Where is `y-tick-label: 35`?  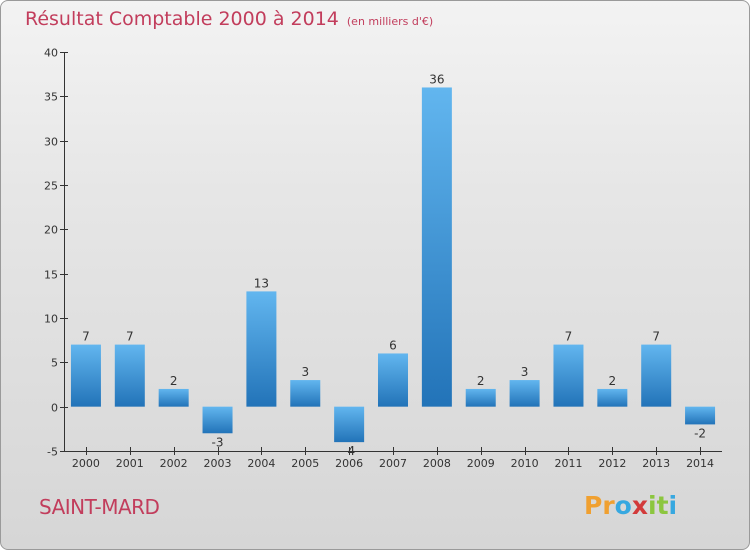 y-tick-label: 35 is located at coordinates (51, 97).